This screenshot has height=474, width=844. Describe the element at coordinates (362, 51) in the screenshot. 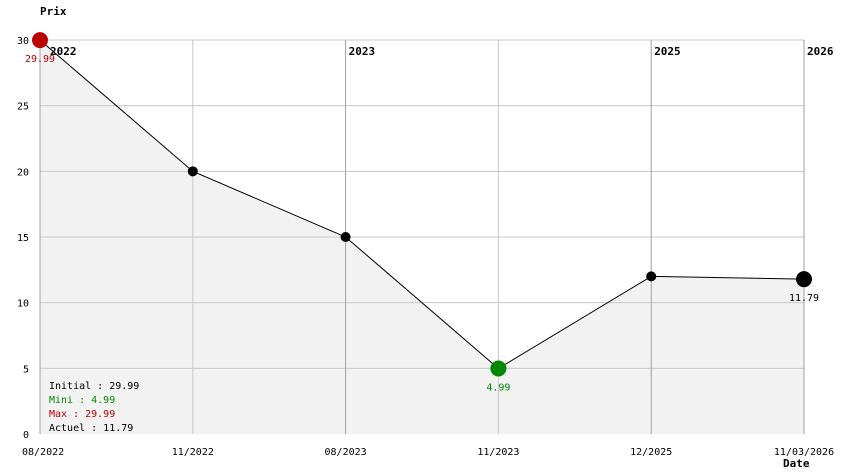

I see `year-marker: 2023` at that location.